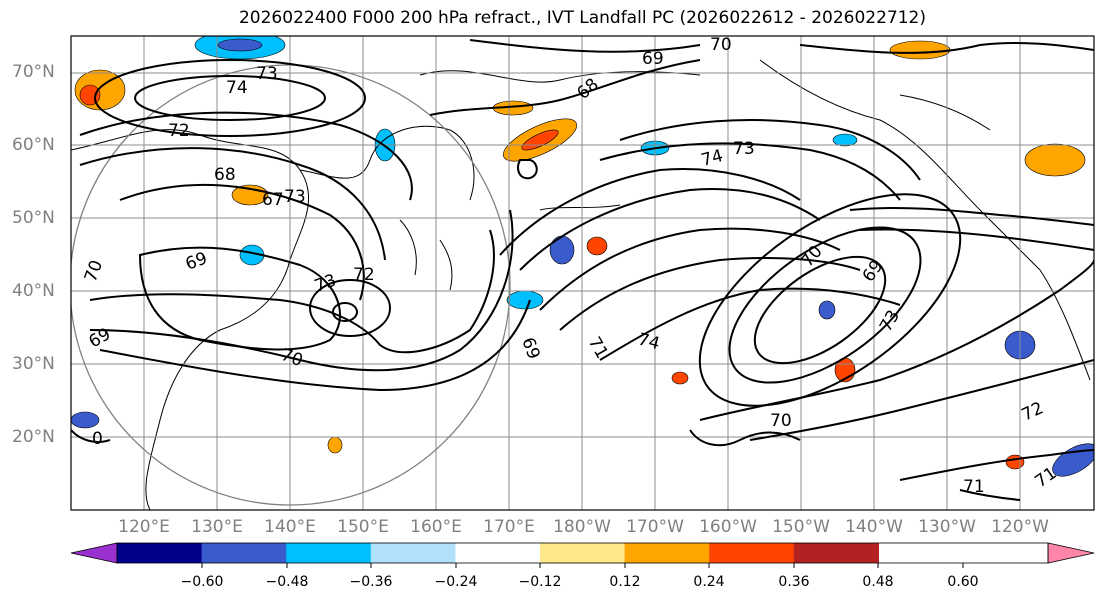 The image size is (1105, 604). Describe the element at coordinates (947, 527) in the screenshot. I see `lon-label: 130°W` at that location.